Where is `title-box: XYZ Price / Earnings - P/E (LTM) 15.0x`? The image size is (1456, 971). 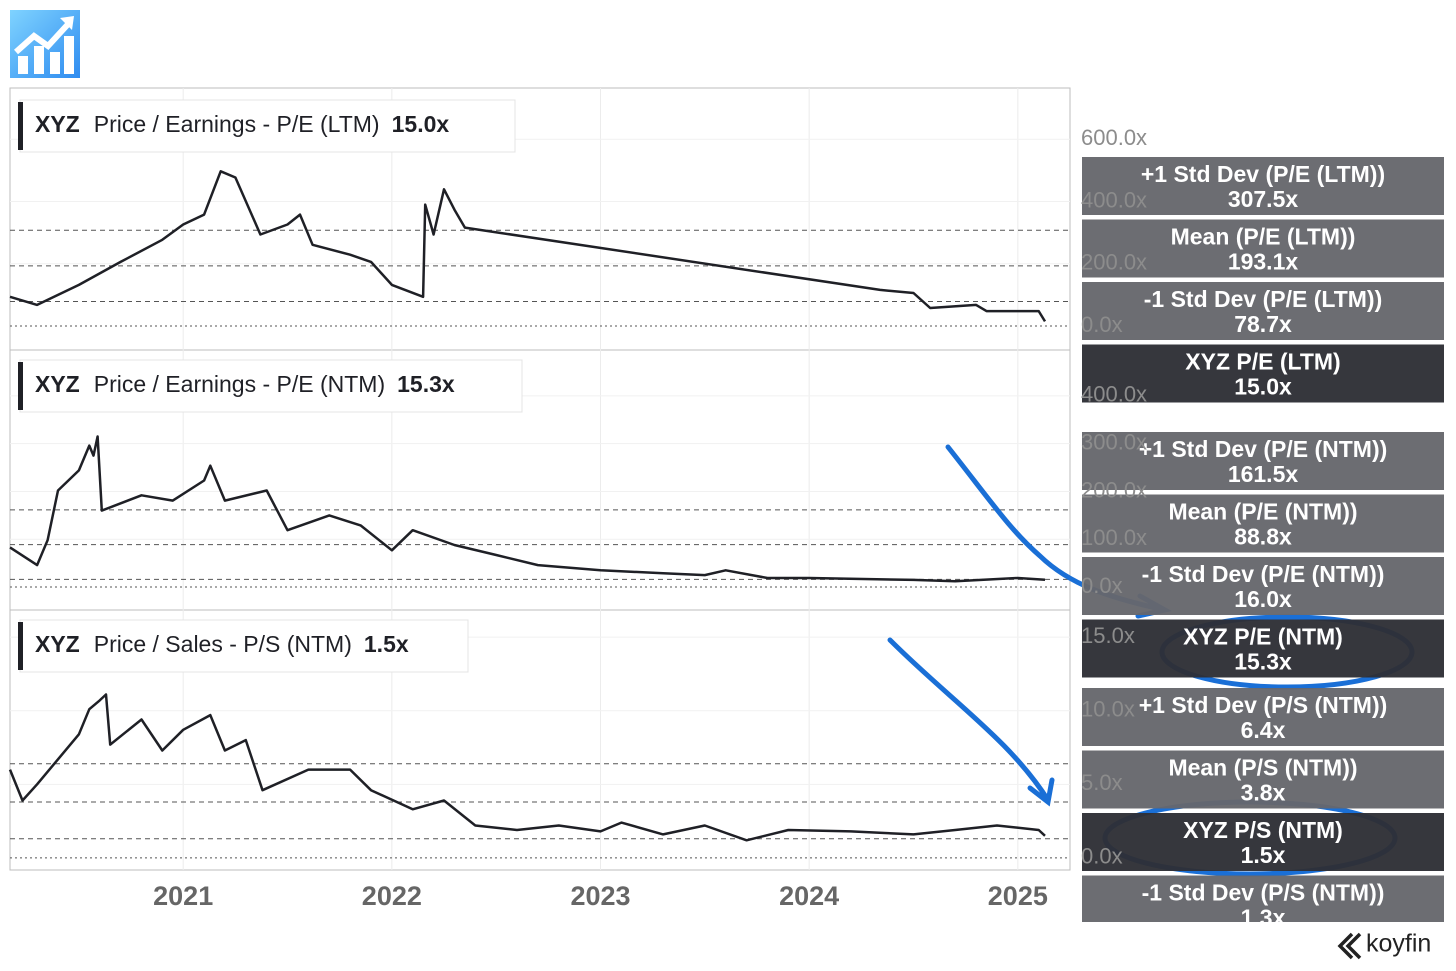 title-box: XYZ Price / Earnings - P/E (LTM) 15.0x is located at coordinates (267, 126).